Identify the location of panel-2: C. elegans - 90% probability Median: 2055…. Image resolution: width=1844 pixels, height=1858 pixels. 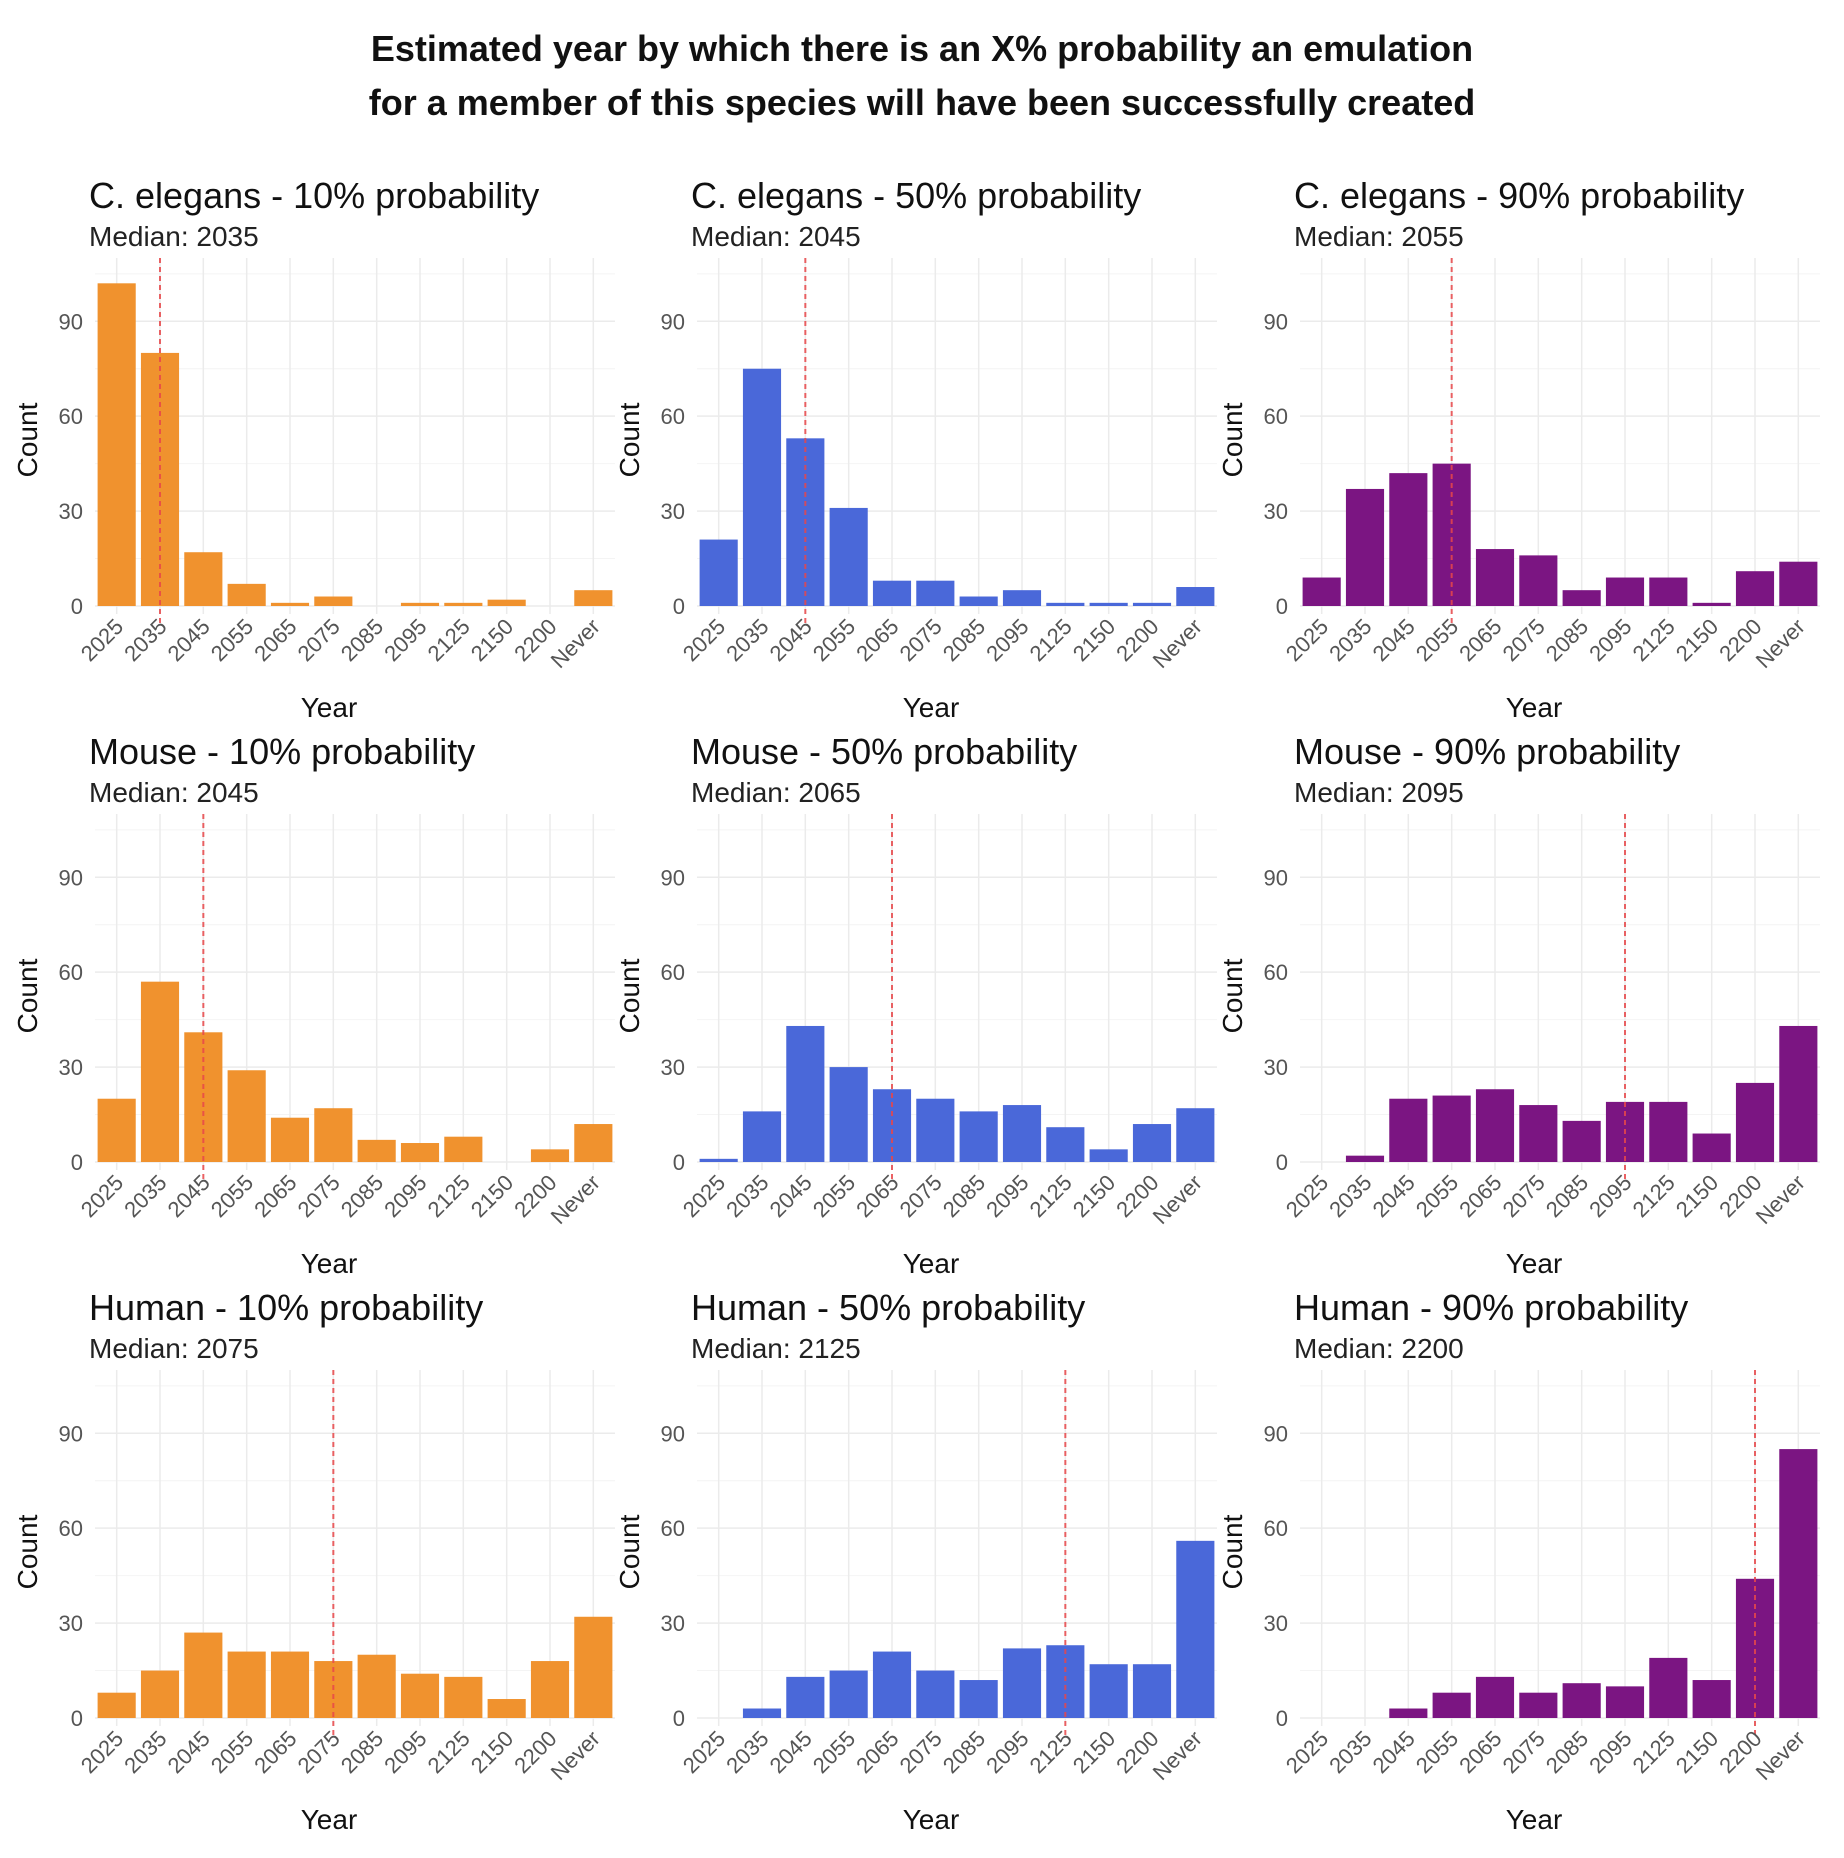
(1518, 449).